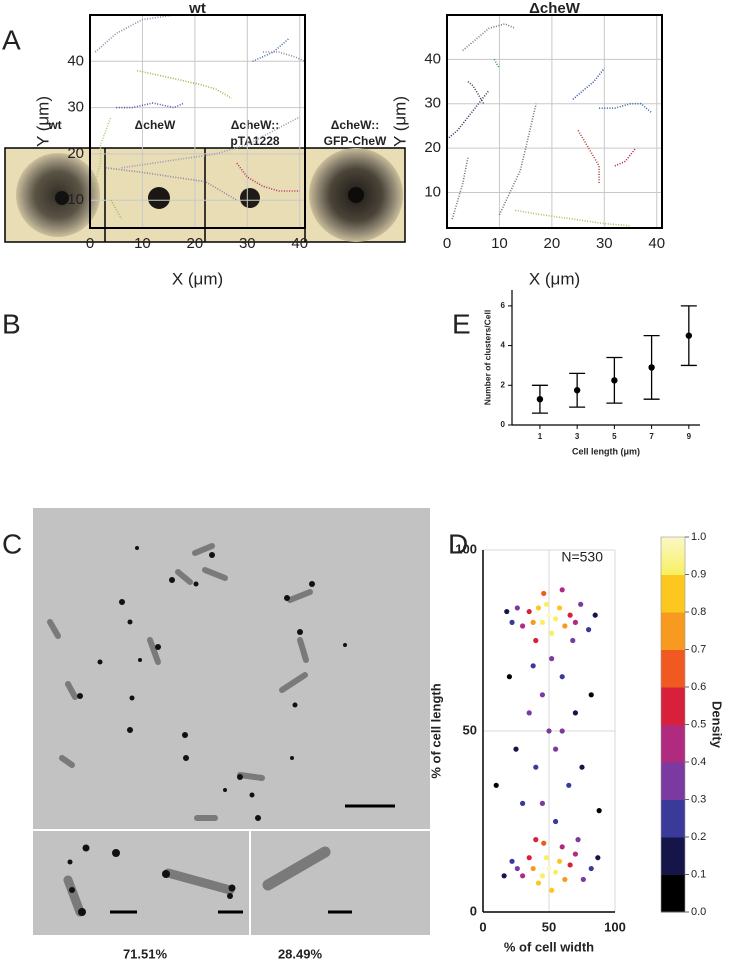 The image size is (729, 969). What do you see at coordinates (651, 436) in the screenshot?
I see `x-tick-label: 7` at bounding box center [651, 436].